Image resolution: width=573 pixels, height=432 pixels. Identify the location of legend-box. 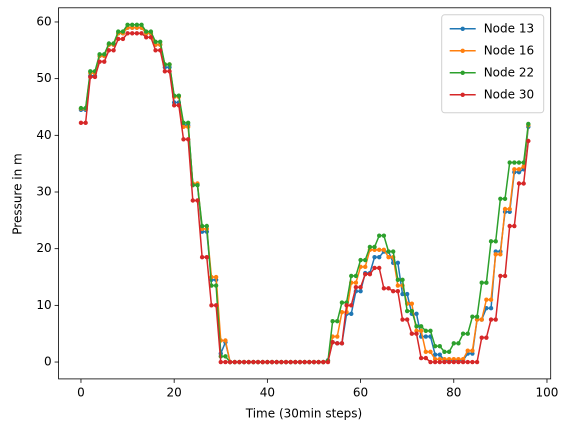
(493, 64).